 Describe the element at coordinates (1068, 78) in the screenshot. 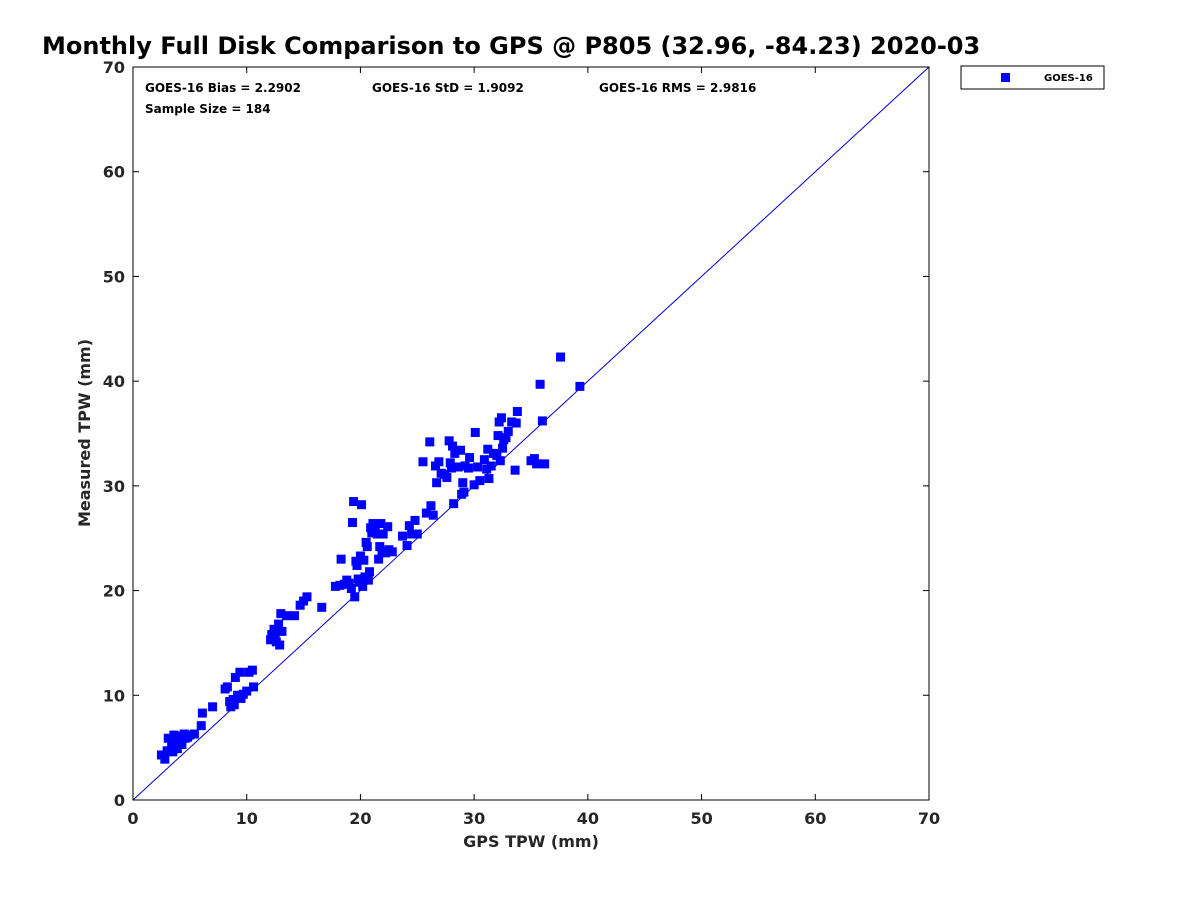

I see `legend-entry-label: GOES-16` at that location.